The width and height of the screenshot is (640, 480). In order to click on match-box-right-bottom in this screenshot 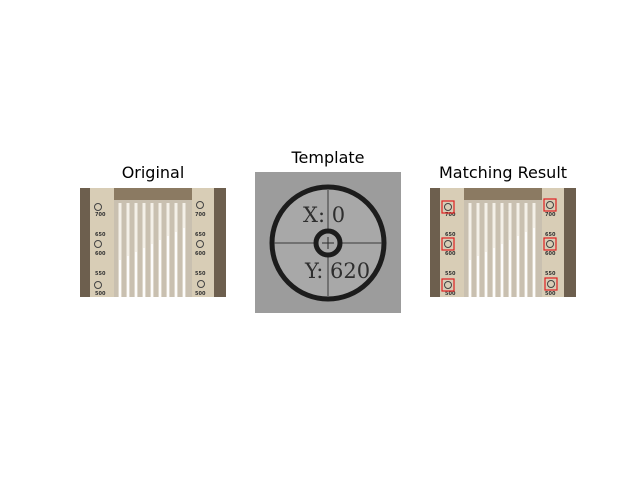, I will do `click(551, 284)`.